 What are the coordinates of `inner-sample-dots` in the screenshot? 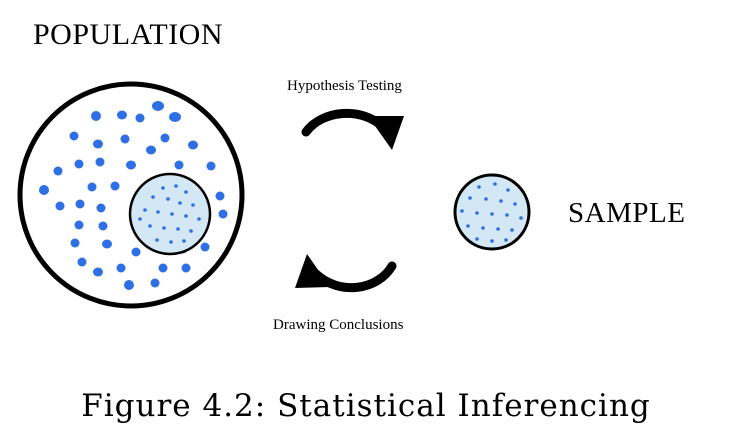 It's located at (169, 214).